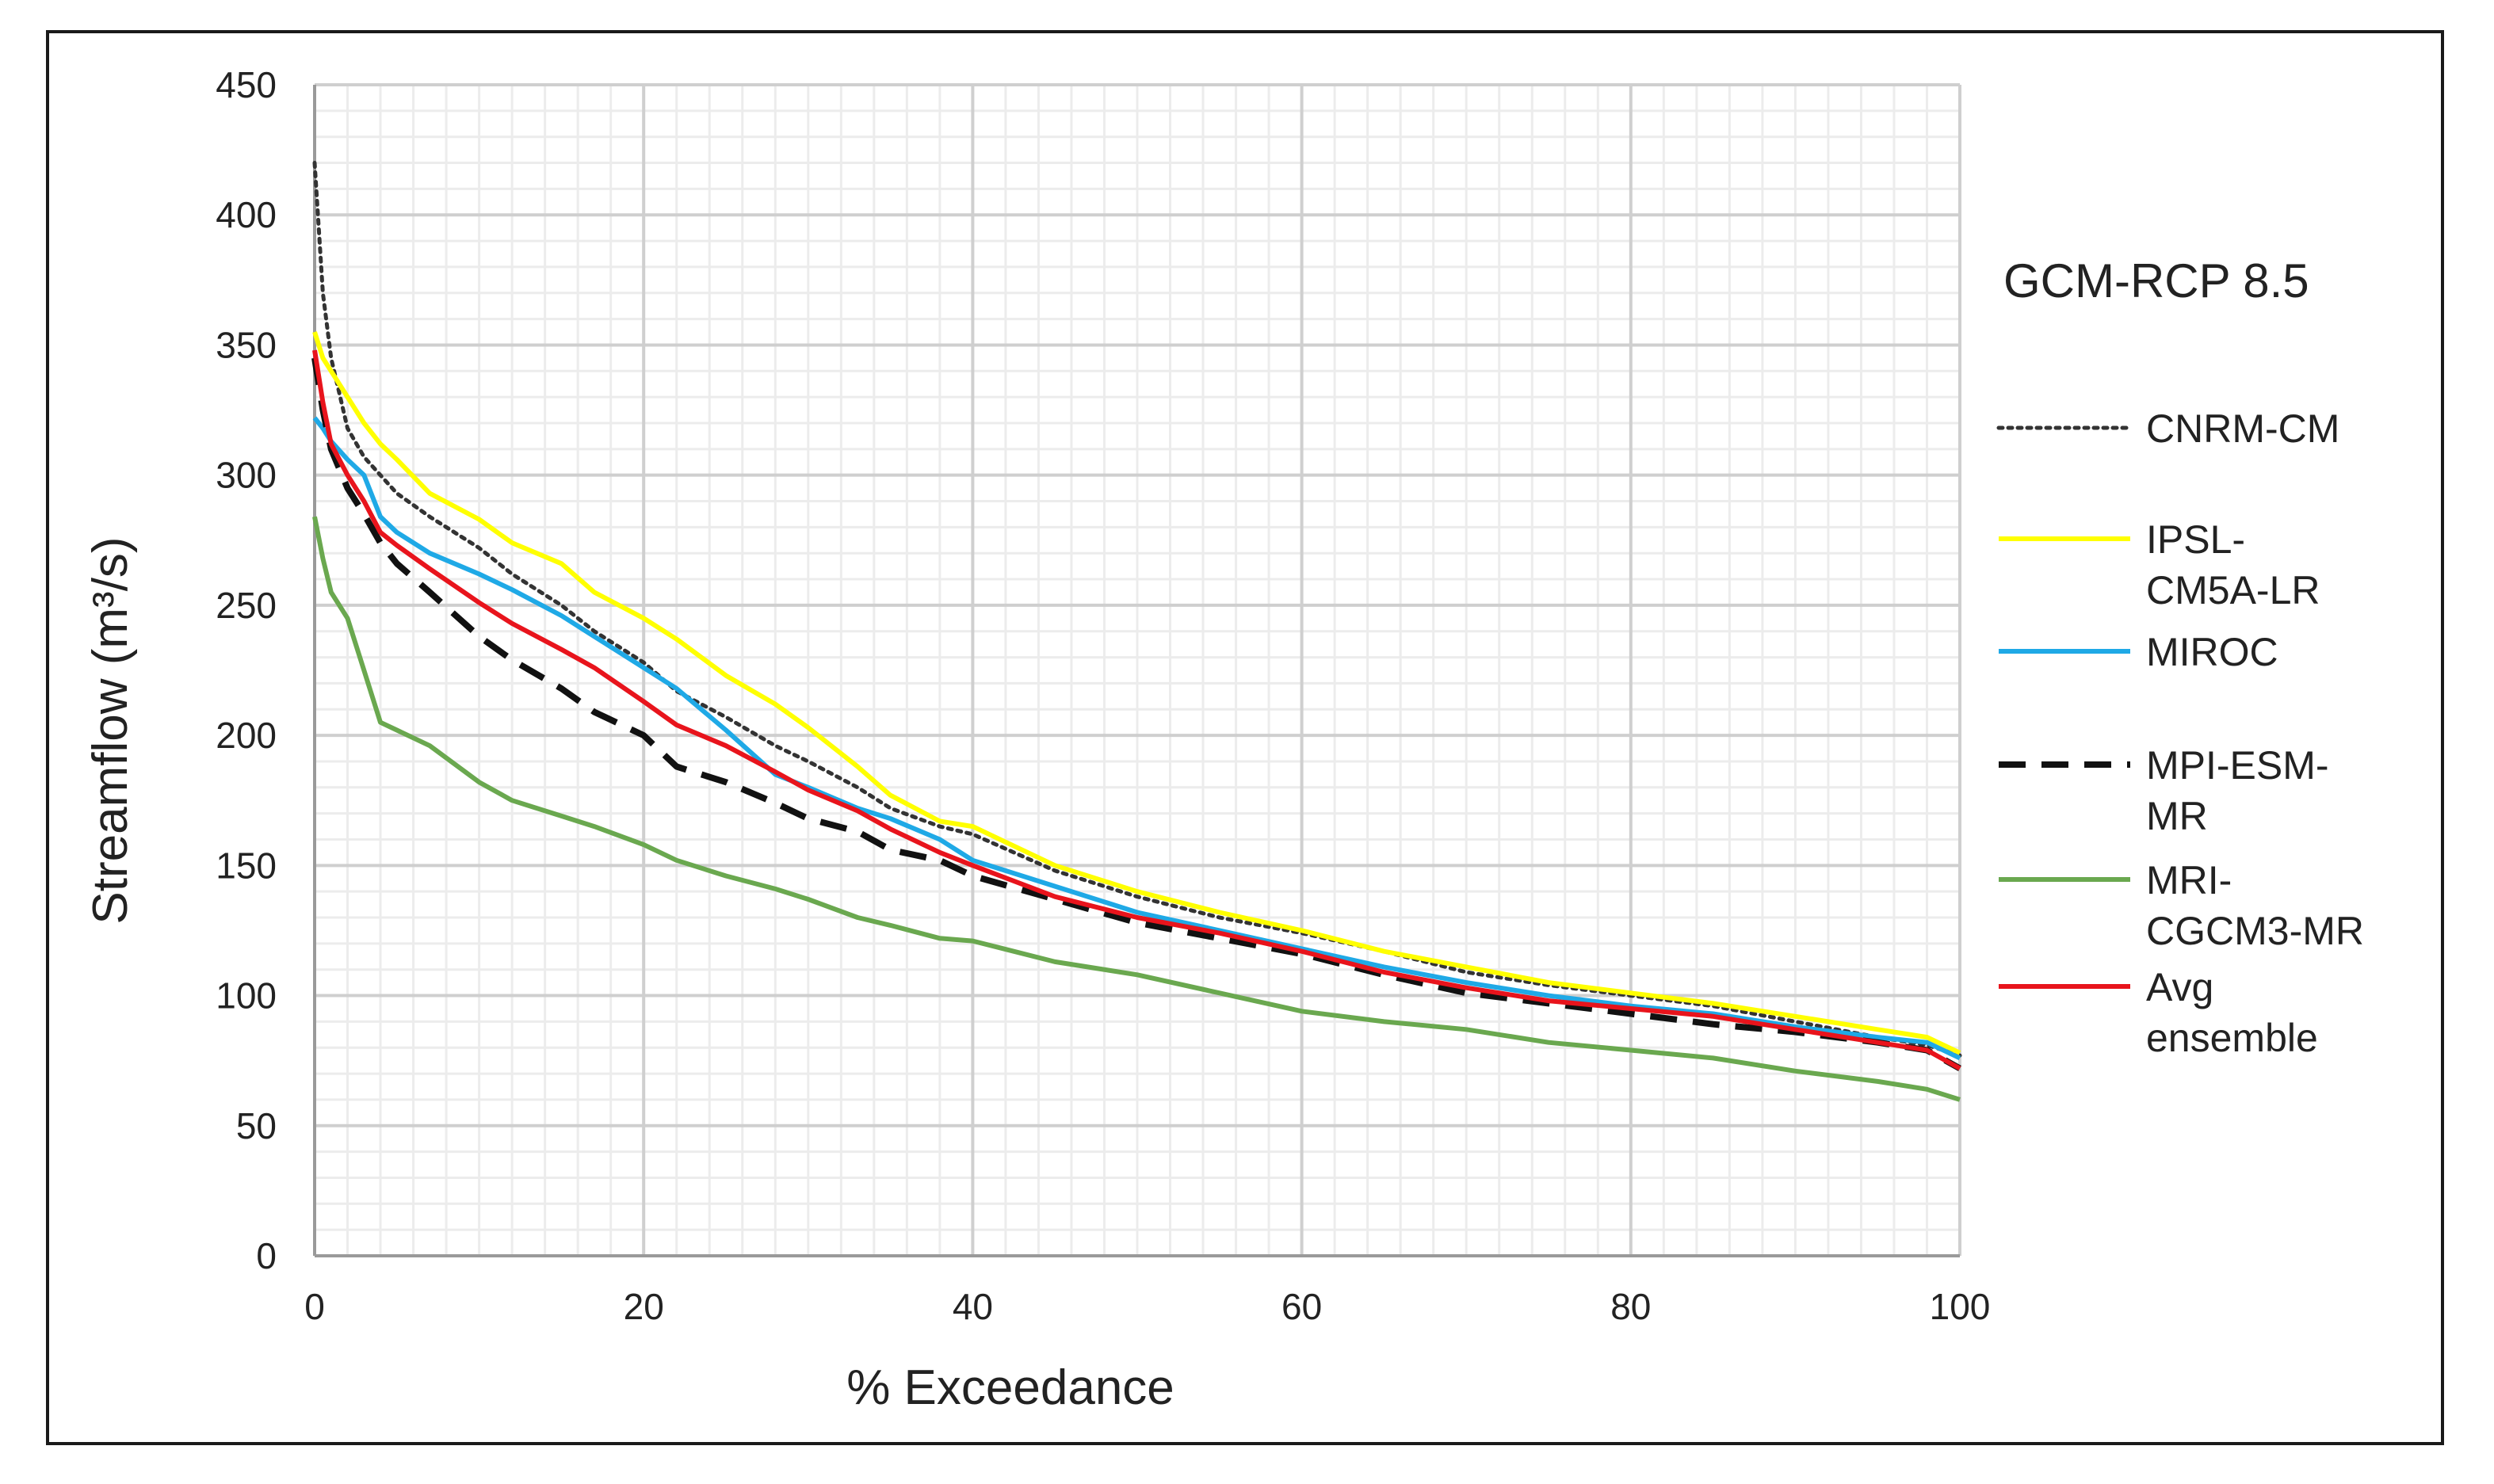 Image resolution: width=2494 pixels, height=1484 pixels. What do you see at coordinates (2255, 905) in the screenshot?
I see `legend-label: MRI- CGCM3-MR` at bounding box center [2255, 905].